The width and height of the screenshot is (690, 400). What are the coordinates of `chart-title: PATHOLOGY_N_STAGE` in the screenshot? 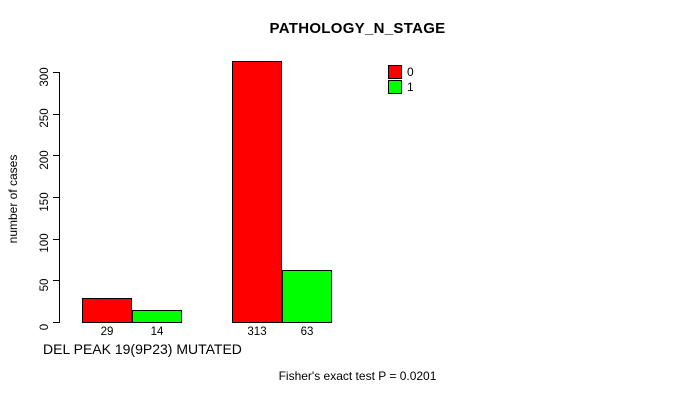 It's located at (357, 28).